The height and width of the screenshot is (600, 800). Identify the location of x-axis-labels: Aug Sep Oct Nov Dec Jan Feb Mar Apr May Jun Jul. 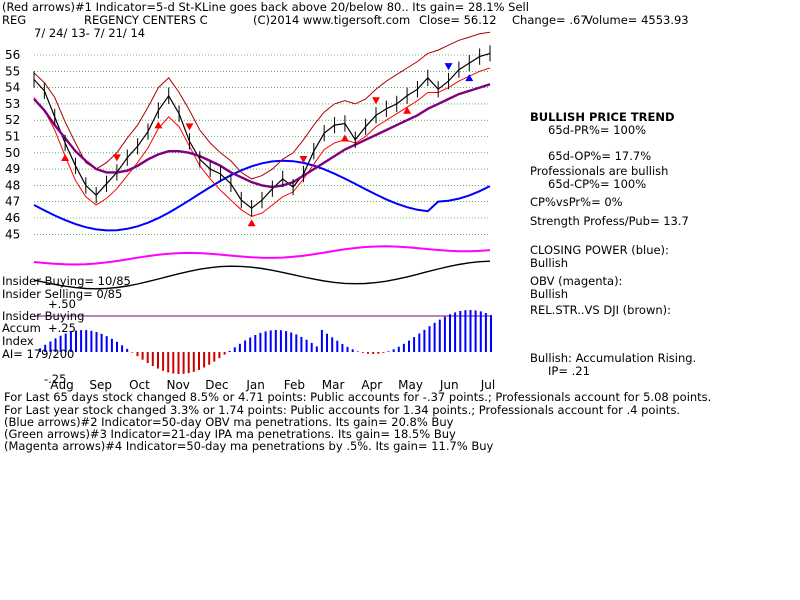
(272, 385).